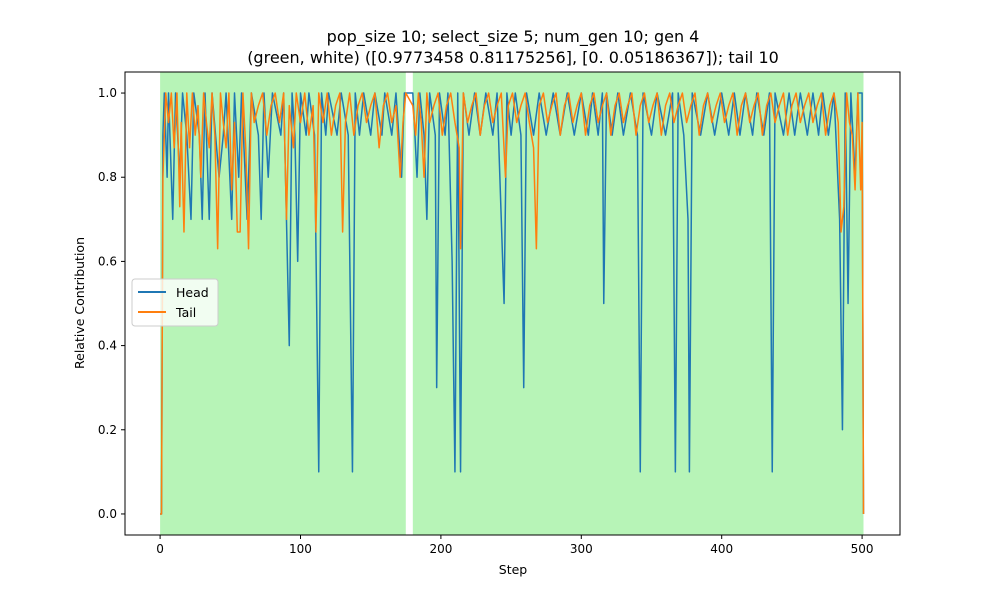 The height and width of the screenshot is (600, 1000). What do you see at coordinates (79, 303) in the screenshot?
I see `y-axis-label: Relative Contribution` at bounding box center [79, 303].